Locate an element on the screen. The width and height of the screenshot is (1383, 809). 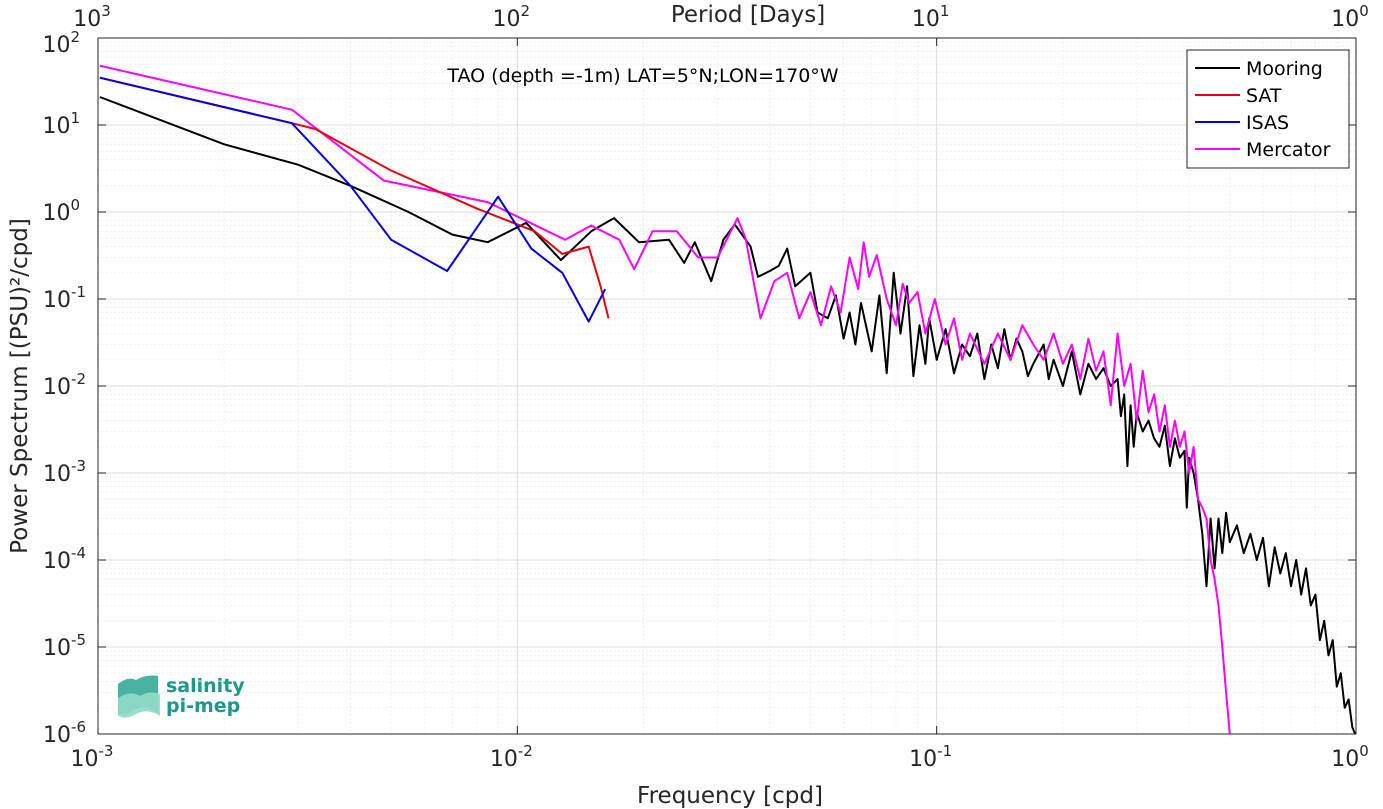
legend-label-isas: ISAS is located at coordinates (1267, 123).